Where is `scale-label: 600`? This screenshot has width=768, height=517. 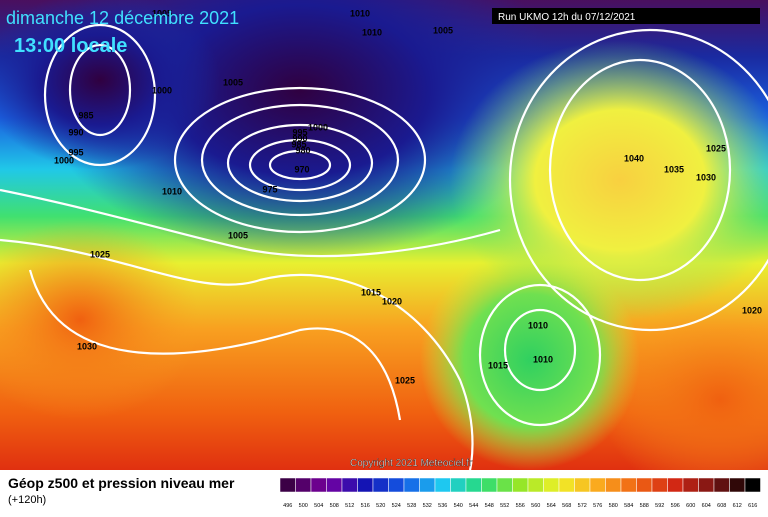 scale-label: 600 is located at coordinates (690, 506).